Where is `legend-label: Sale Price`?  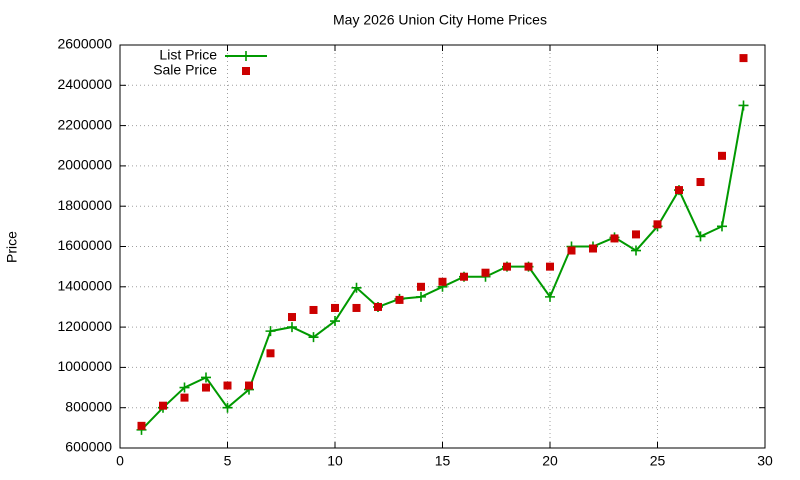 legend-label: Sale Price is located at coordinates (185, 70).